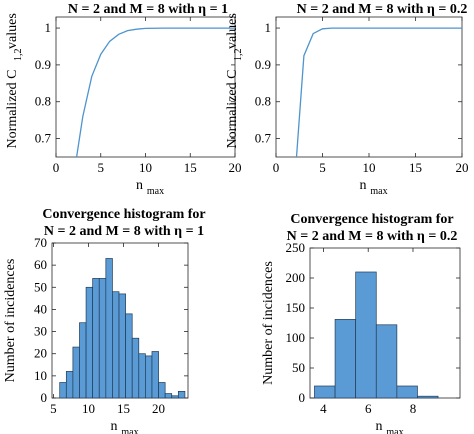 The height and width of the screenshot is (434, 474). What do you see at coordinates (124, 231) in the screenshot?
I see `chart-title-line2: N = 2 and M = 8 with η = 1` at bounding box center [124, 231].